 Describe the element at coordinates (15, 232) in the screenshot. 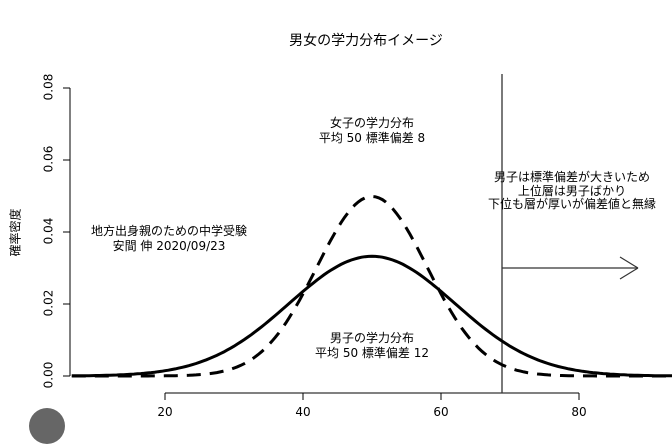

I see `y-axis-label: 確率密度` at that location.